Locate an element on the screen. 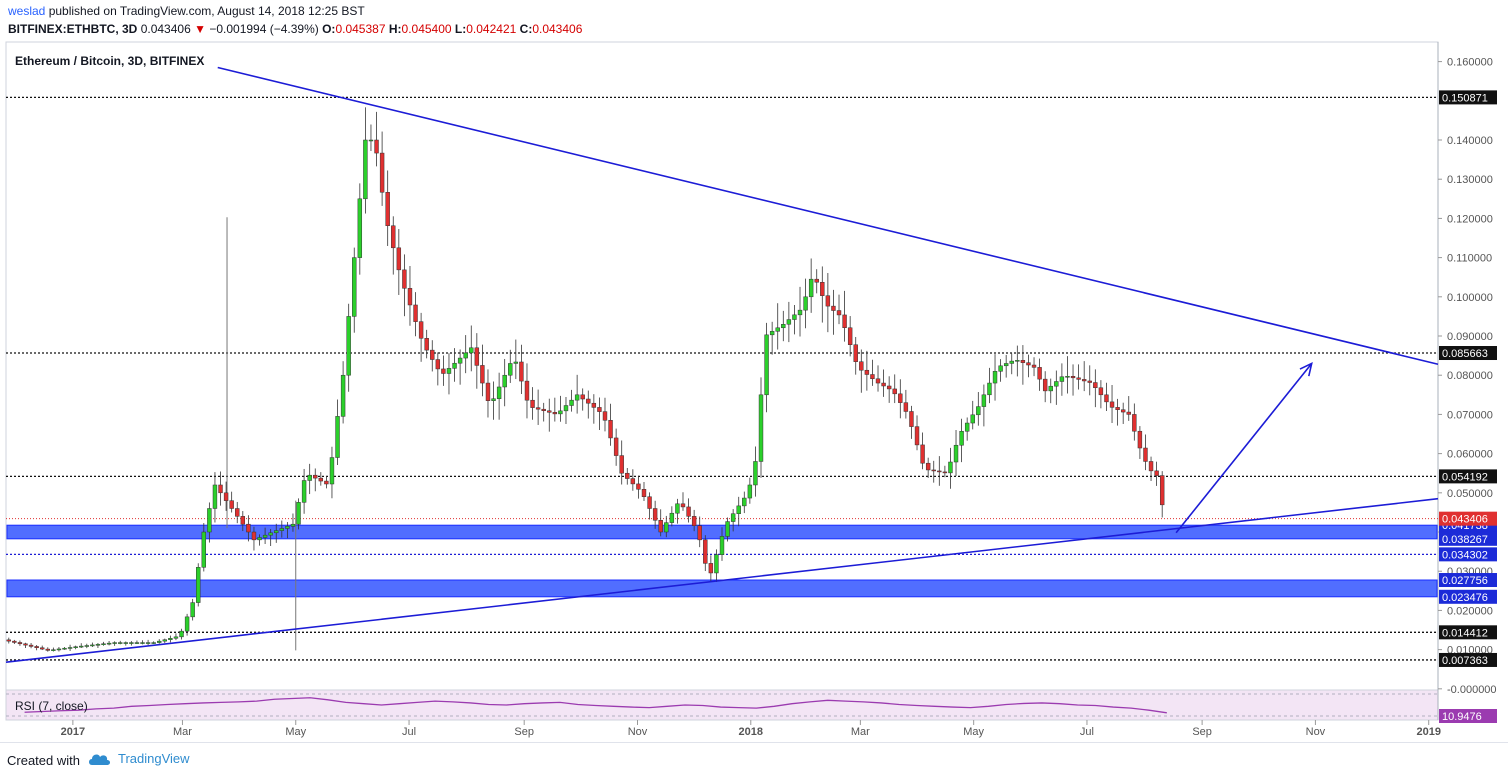 This screenshot has width=1508, height=778. zone-bottom-label-bg is located at coordinates (1468, 538).